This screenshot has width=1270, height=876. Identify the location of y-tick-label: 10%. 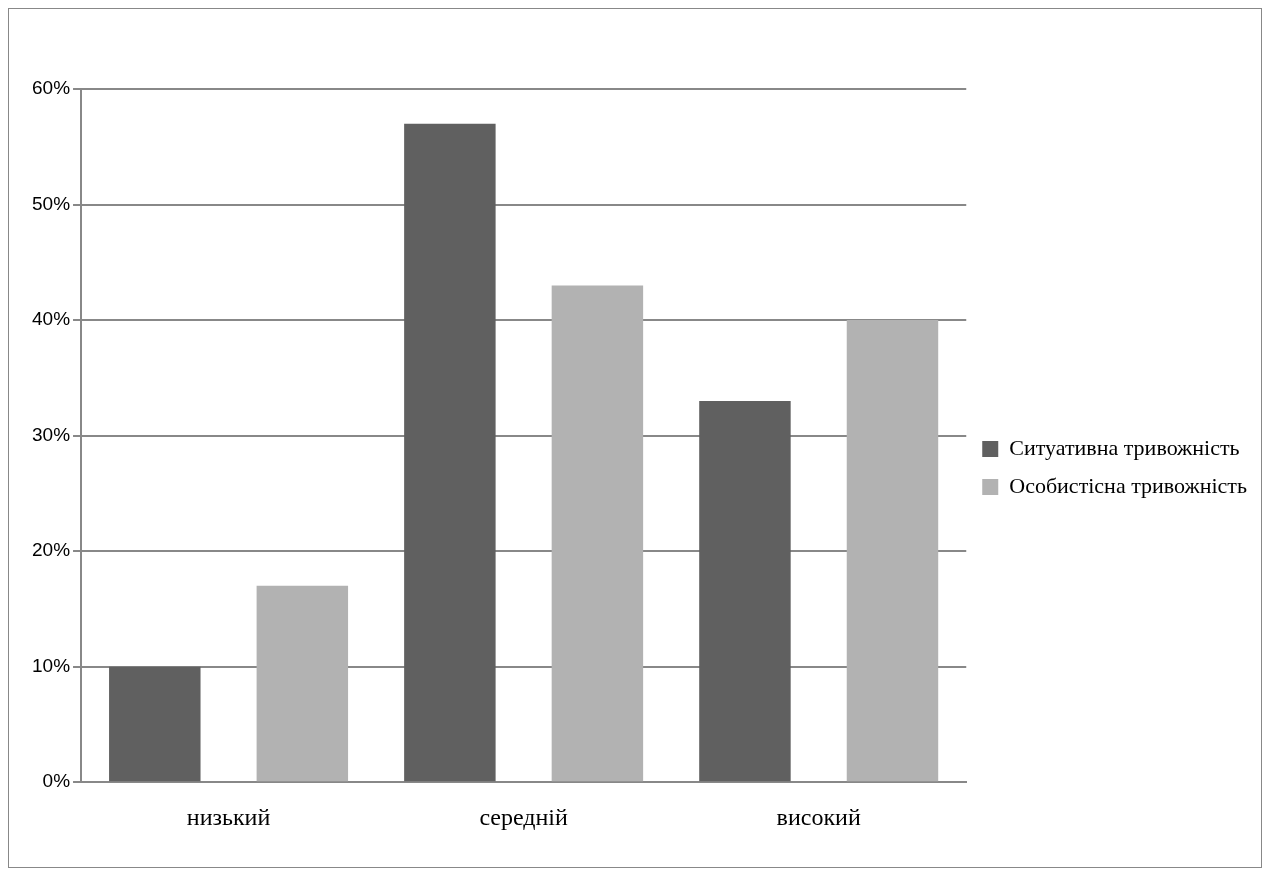
(51, 665).